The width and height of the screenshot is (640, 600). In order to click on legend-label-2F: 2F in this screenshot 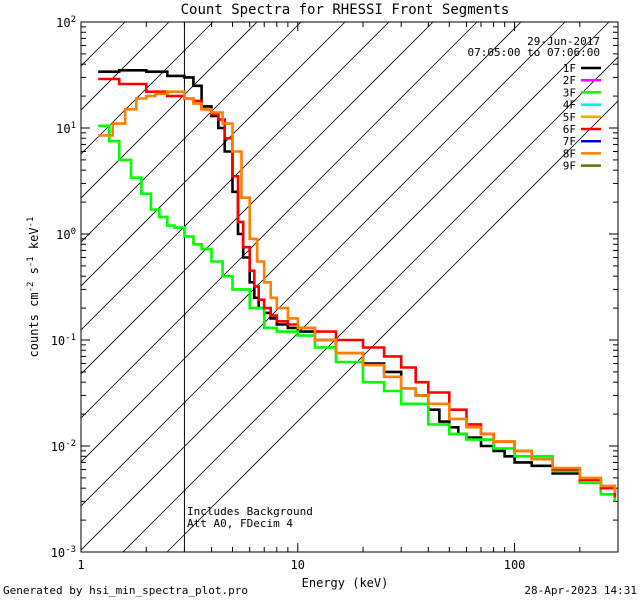, I will do `click(569, 80)`.